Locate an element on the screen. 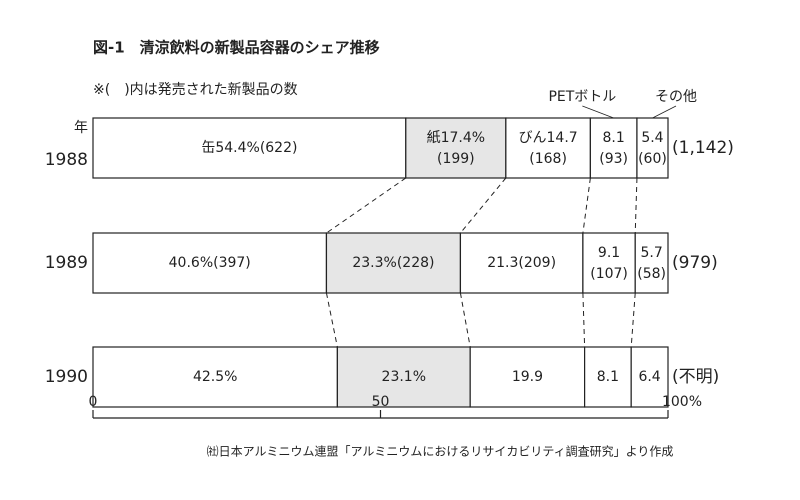  value-label: びん14.7 is located at coordinates (548, 138).